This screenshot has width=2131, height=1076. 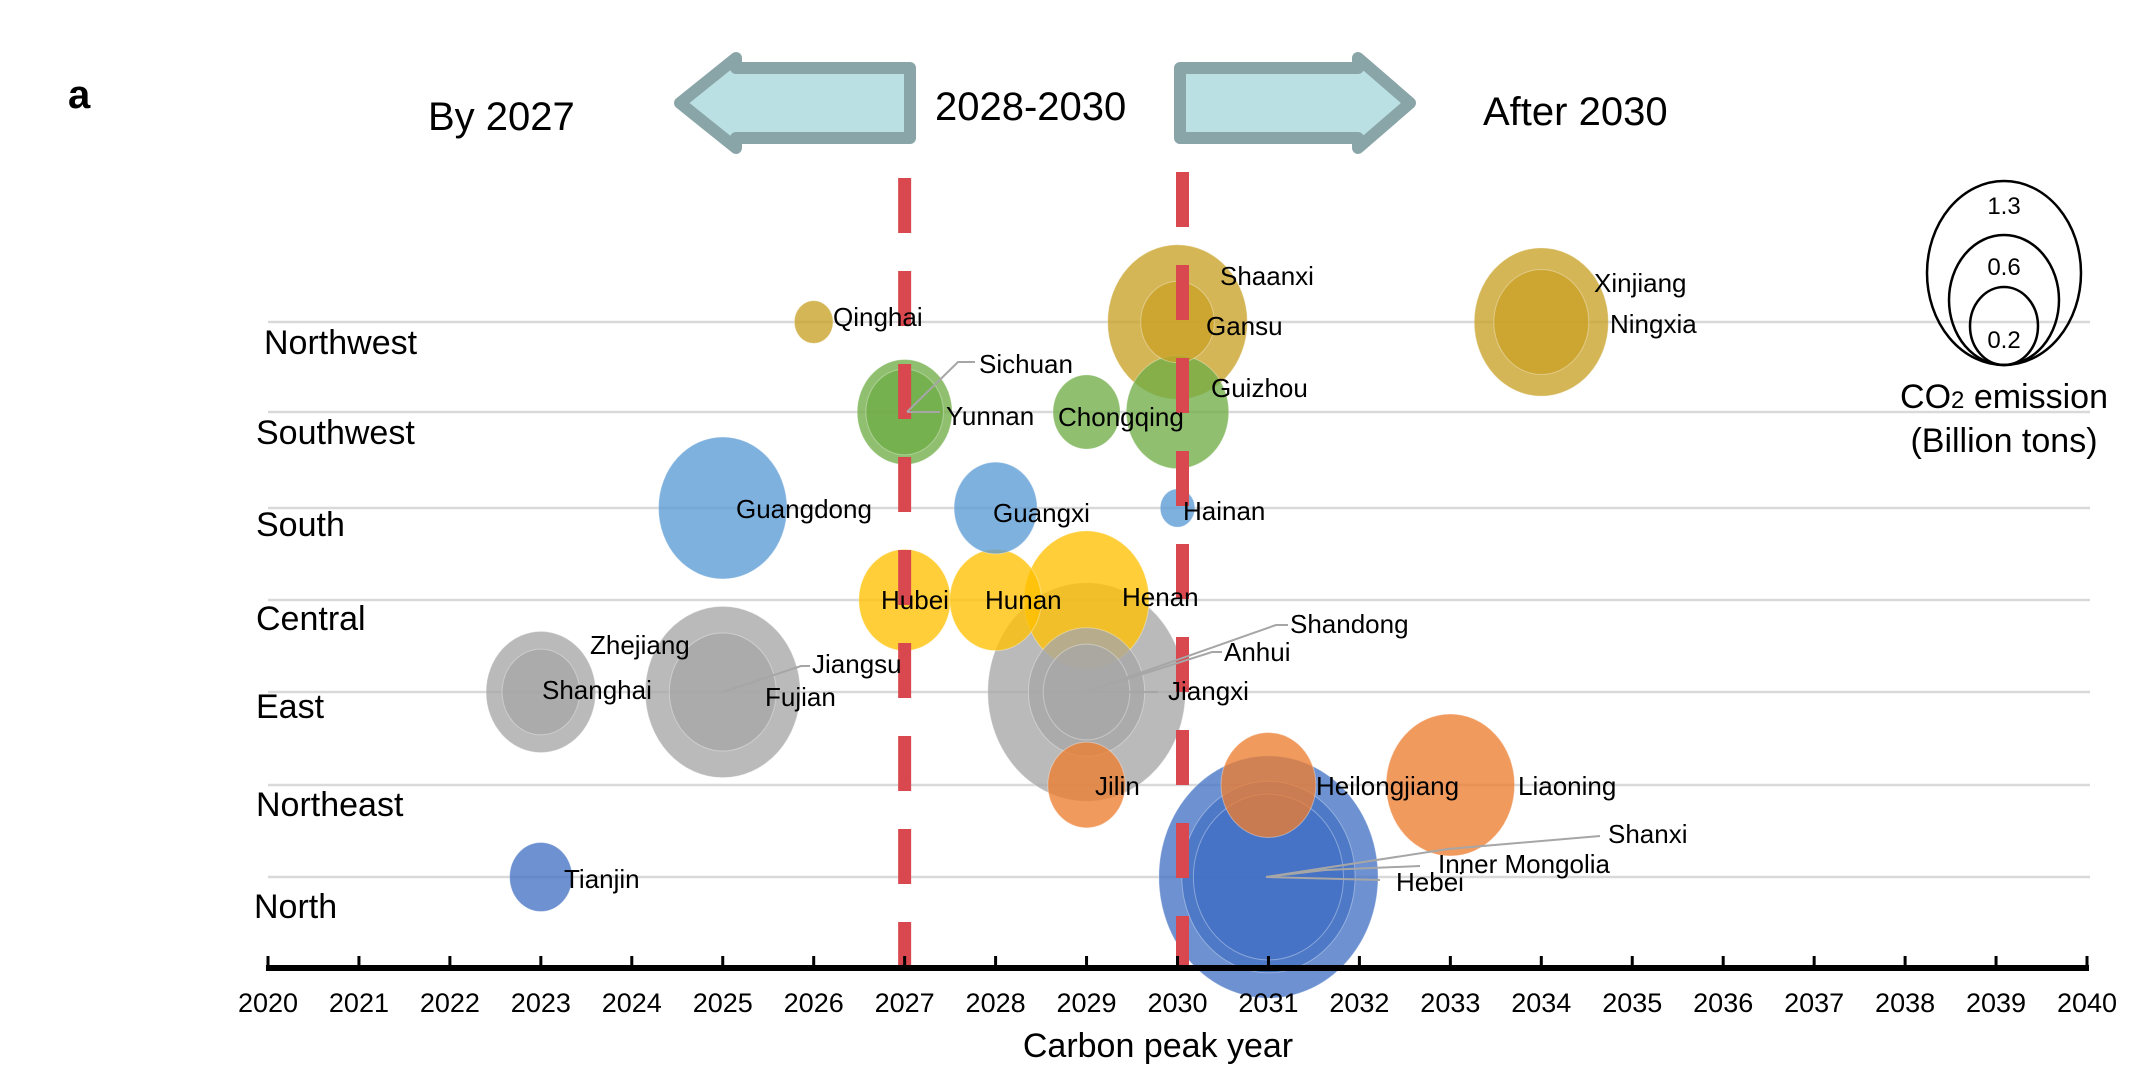 I want to click on label-heilongjiang: Heilongjiang, so click(x=1387, y=786).